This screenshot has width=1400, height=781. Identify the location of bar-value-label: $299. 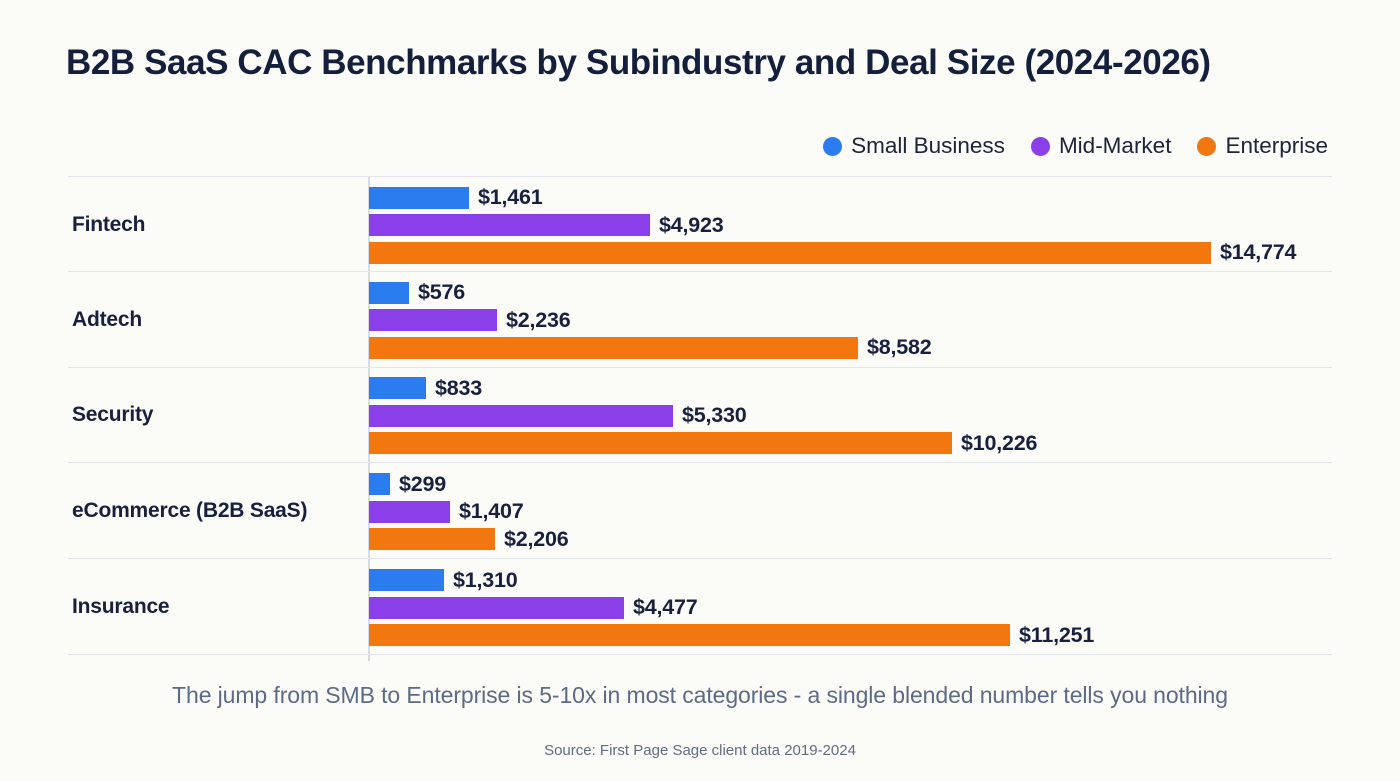
(423, 483).